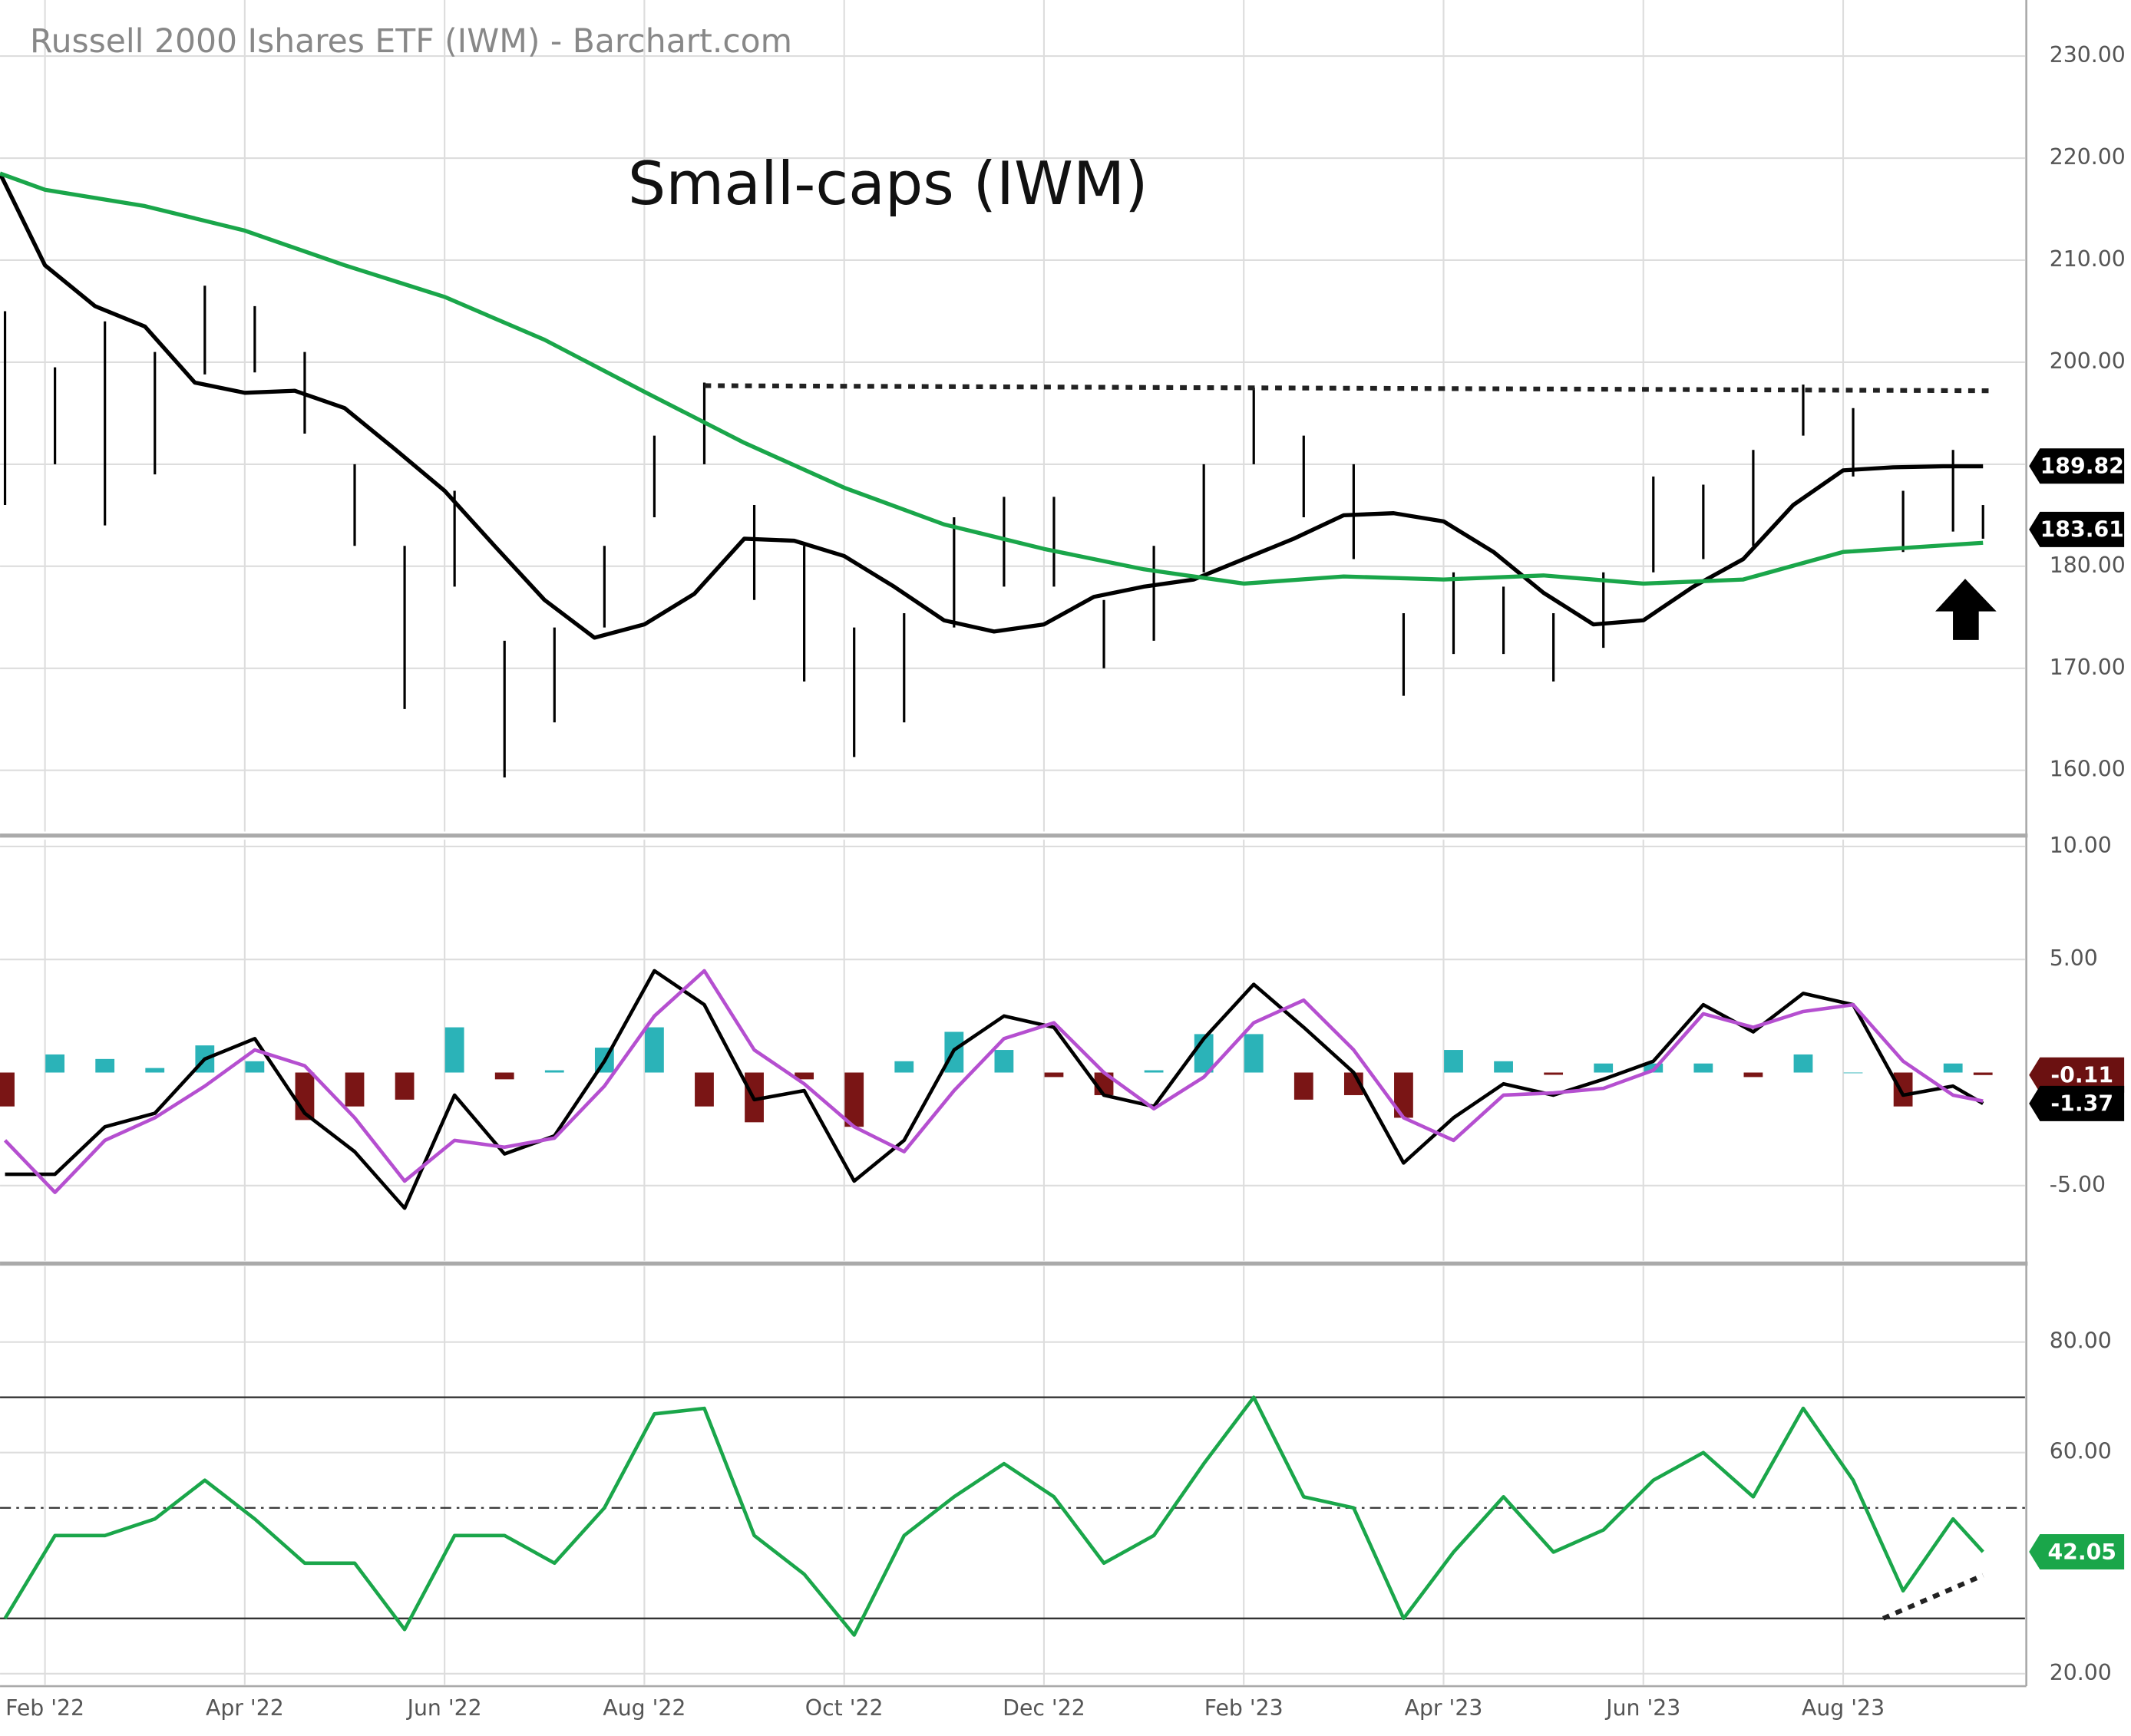 The image size is (2131, 1736). Describe the element at coordinates (2081, 1075) in the screenshot. I see `value-marker-label: -0.11` at that location.